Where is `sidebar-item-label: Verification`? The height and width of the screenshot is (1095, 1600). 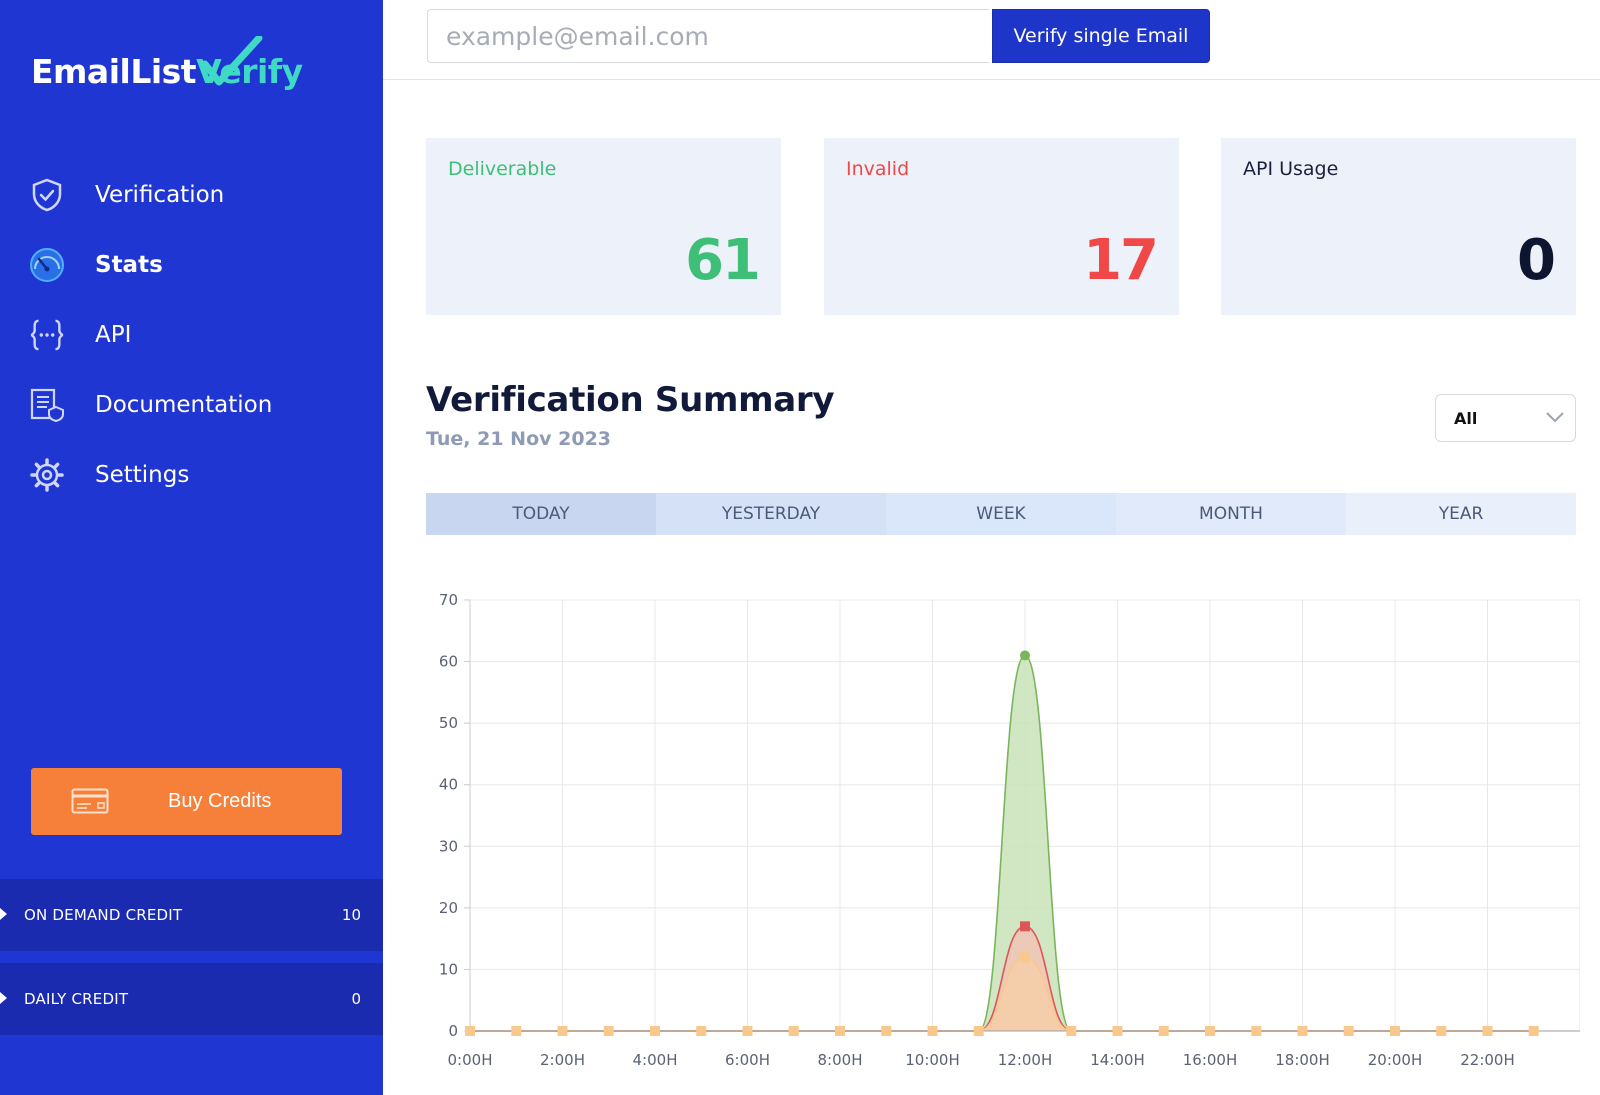
sidebar-item-label: Verification is located at coordinates (160, 195).